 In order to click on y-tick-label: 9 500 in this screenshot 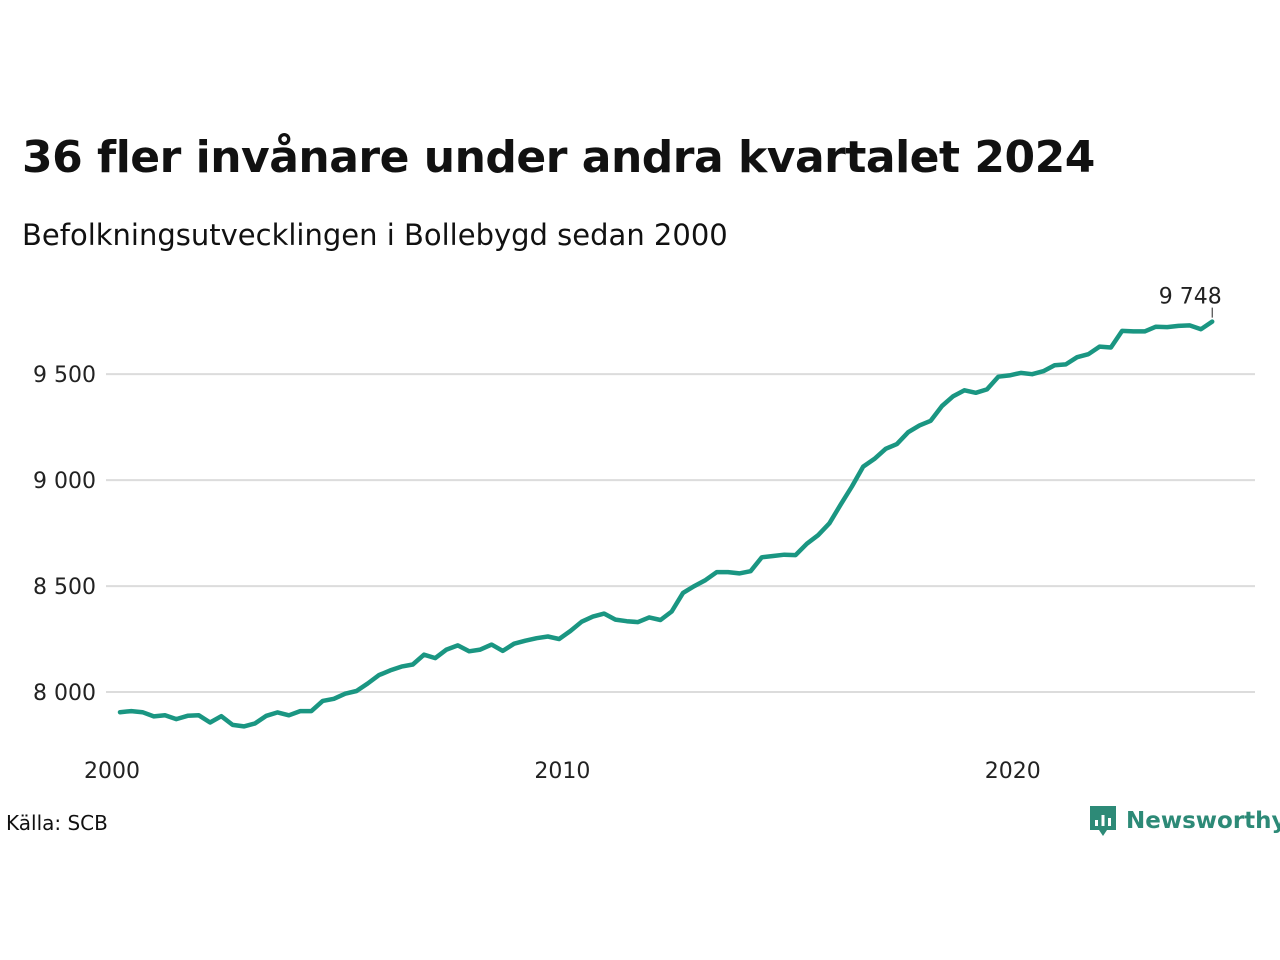, I will do `click(64, 375)`.